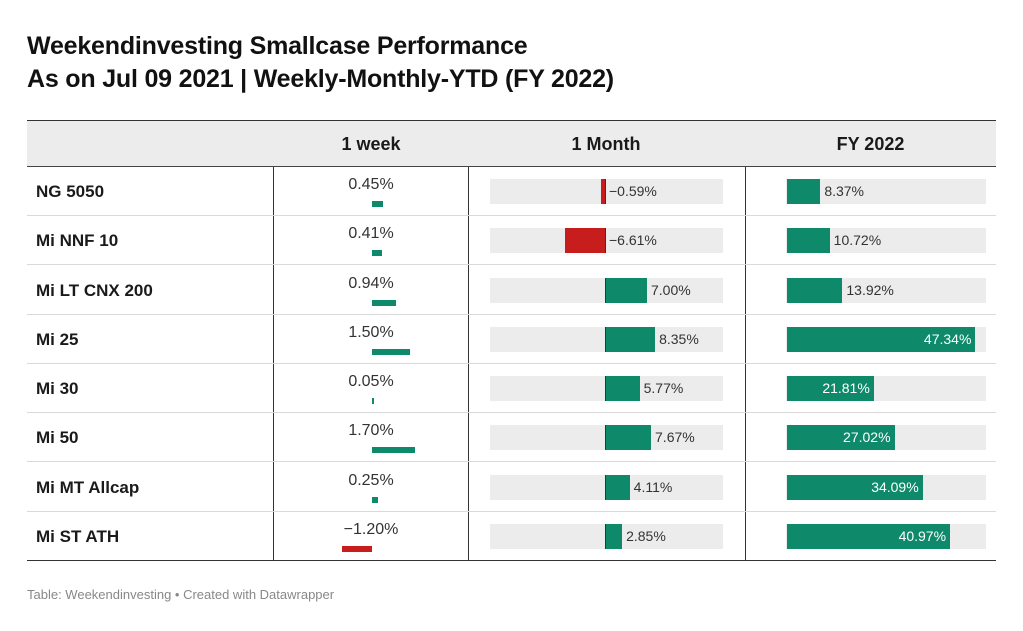 The image size is (1023, 631). What do you see at coordinates (371, 529) in the screenshot?
I see `week-value-label: −1.20%` at bounding box center [371, 529].